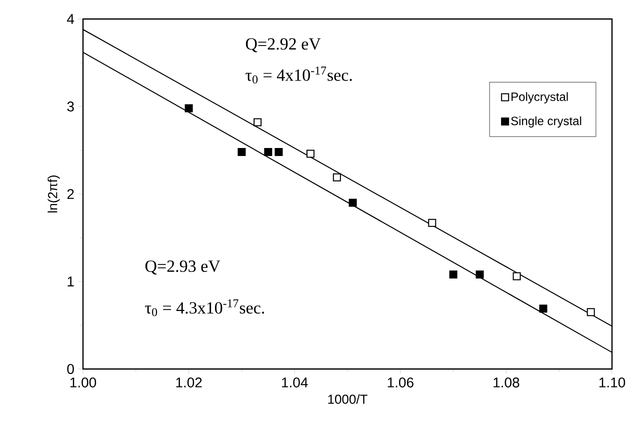 The image size is (634, 445). Describe the element at coordinates (70, 19) in the screenshot. I see `y-tick-label: 4` at that location.